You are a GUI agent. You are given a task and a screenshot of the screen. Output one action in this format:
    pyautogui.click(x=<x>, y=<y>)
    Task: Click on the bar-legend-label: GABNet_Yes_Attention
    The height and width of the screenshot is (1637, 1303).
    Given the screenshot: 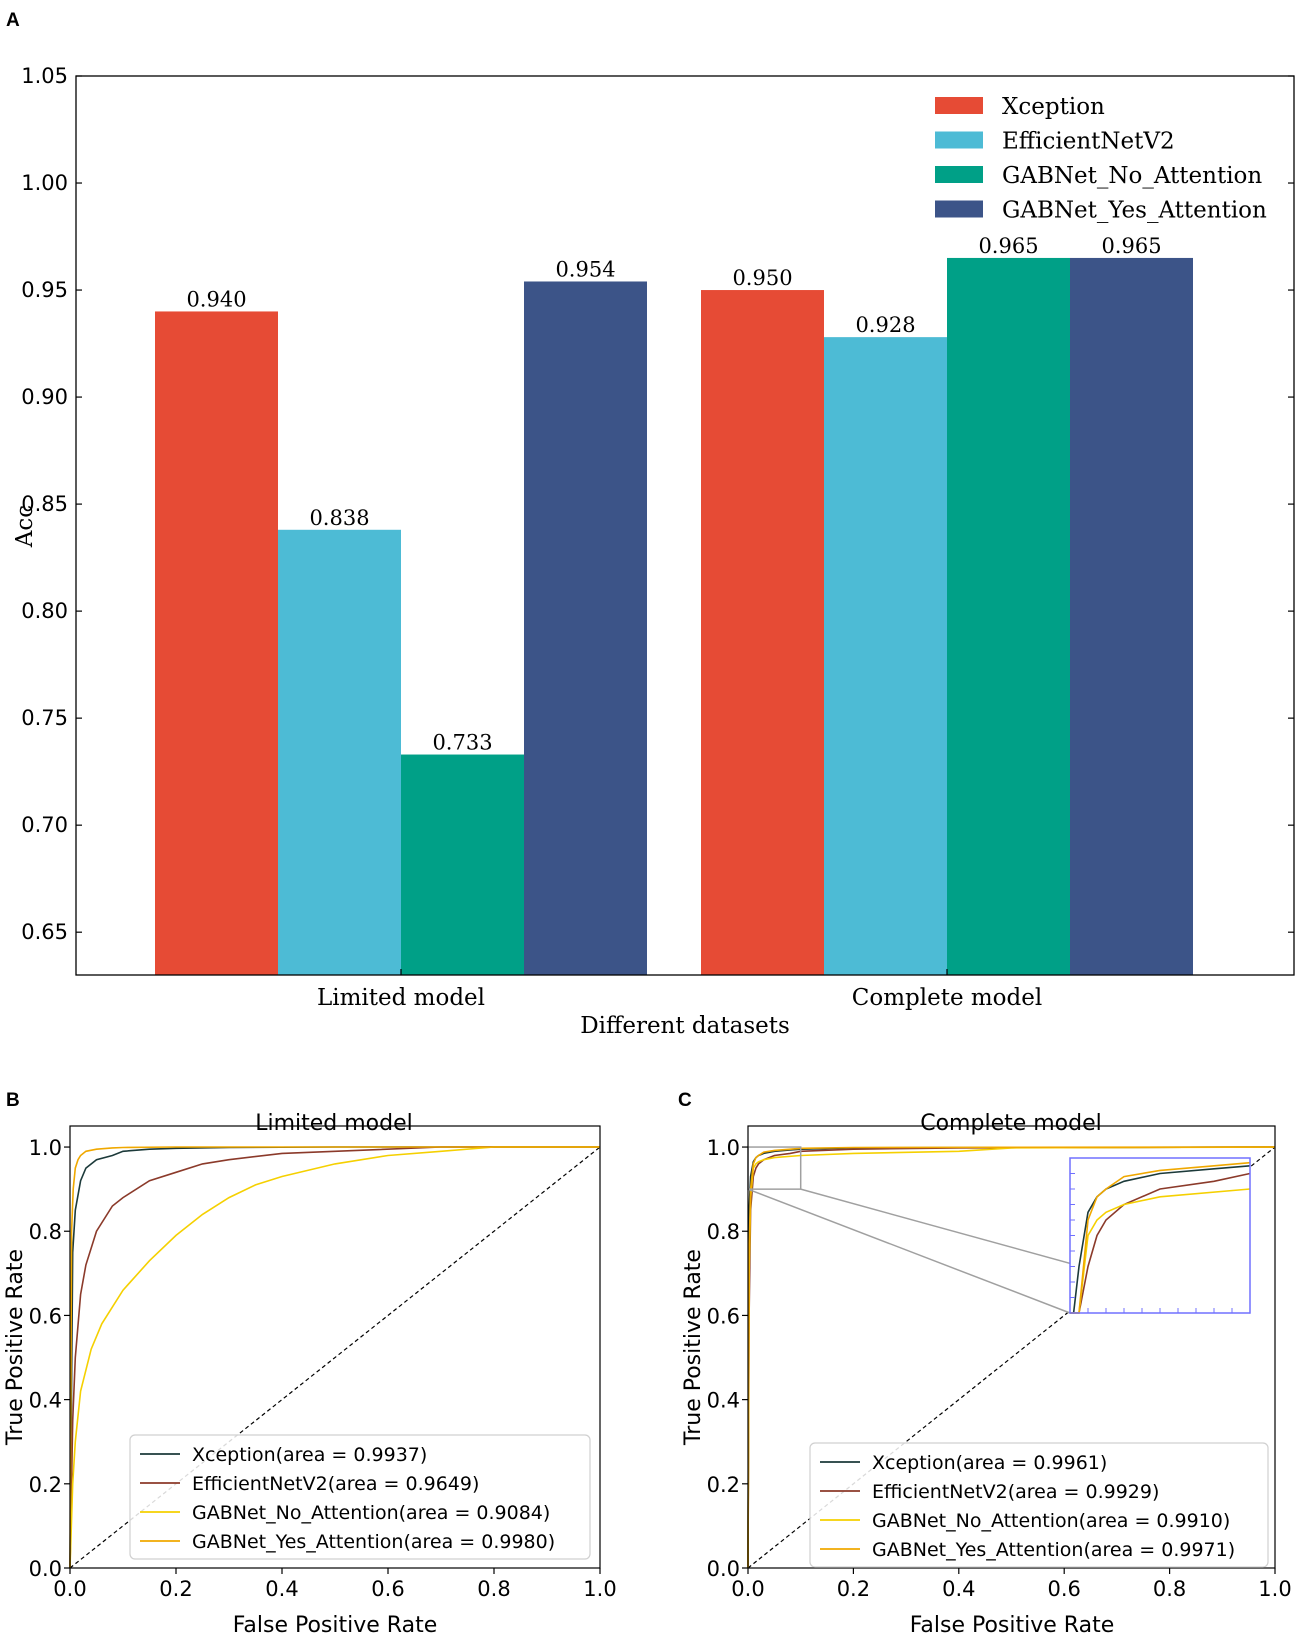 What is the action you would take?
    pyautogui.click(x=1134, y=211)
    